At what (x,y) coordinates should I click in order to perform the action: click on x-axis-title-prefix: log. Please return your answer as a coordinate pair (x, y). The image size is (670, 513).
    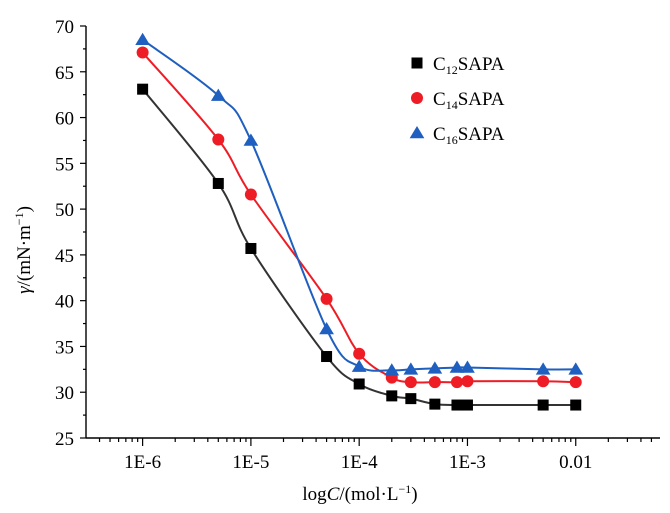
    Looking at the image, I should click on (314, 494).